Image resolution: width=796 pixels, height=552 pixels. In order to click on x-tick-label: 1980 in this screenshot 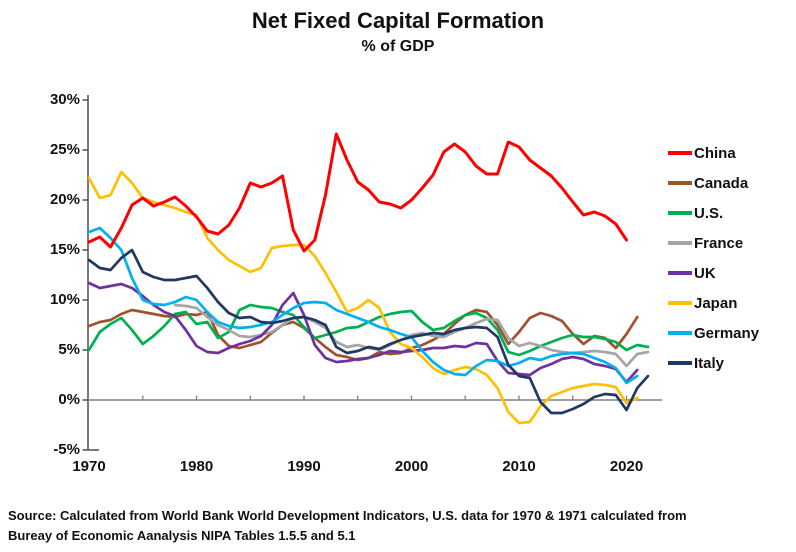, I will do `click(196, 466)`.